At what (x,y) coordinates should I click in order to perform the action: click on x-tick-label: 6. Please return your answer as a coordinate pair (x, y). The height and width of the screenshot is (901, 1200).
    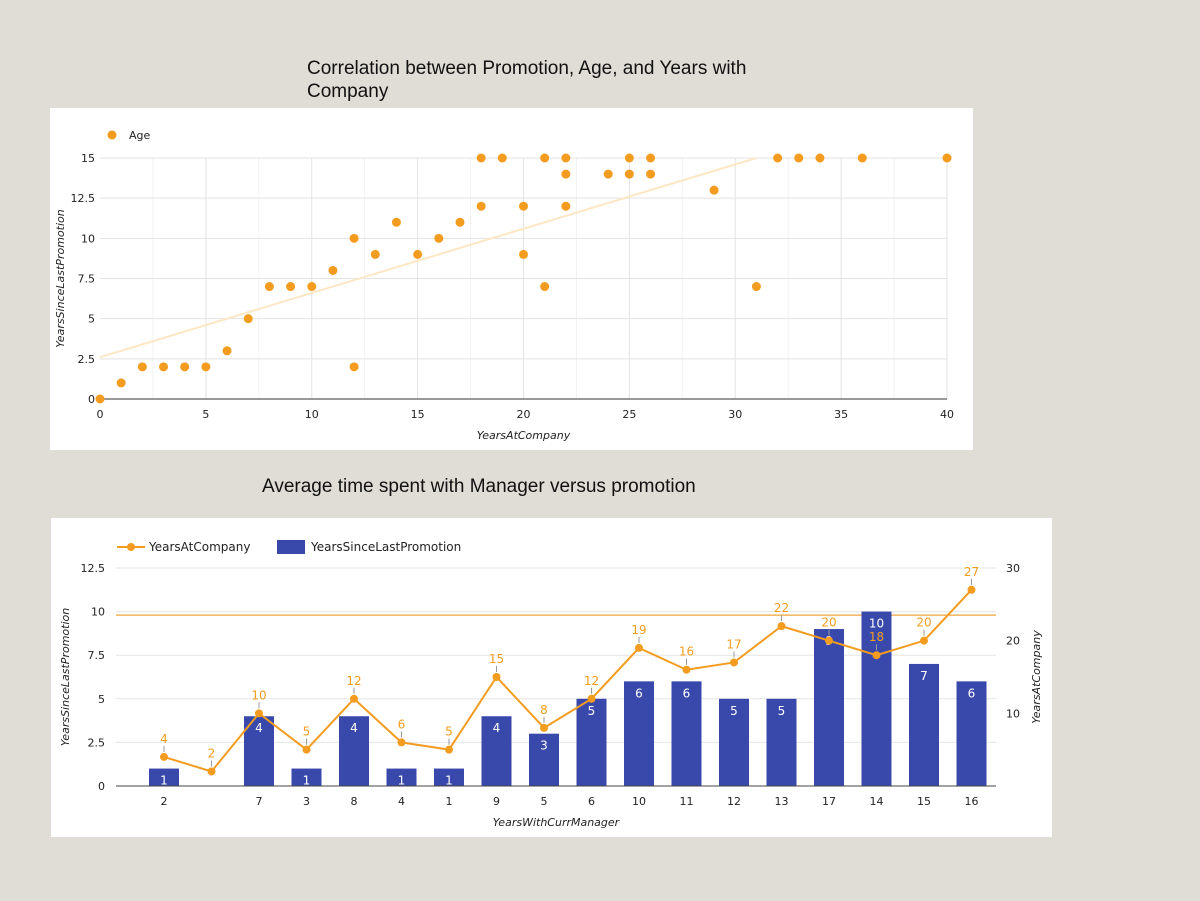
    Looking at the image, I should click on (591, 801).